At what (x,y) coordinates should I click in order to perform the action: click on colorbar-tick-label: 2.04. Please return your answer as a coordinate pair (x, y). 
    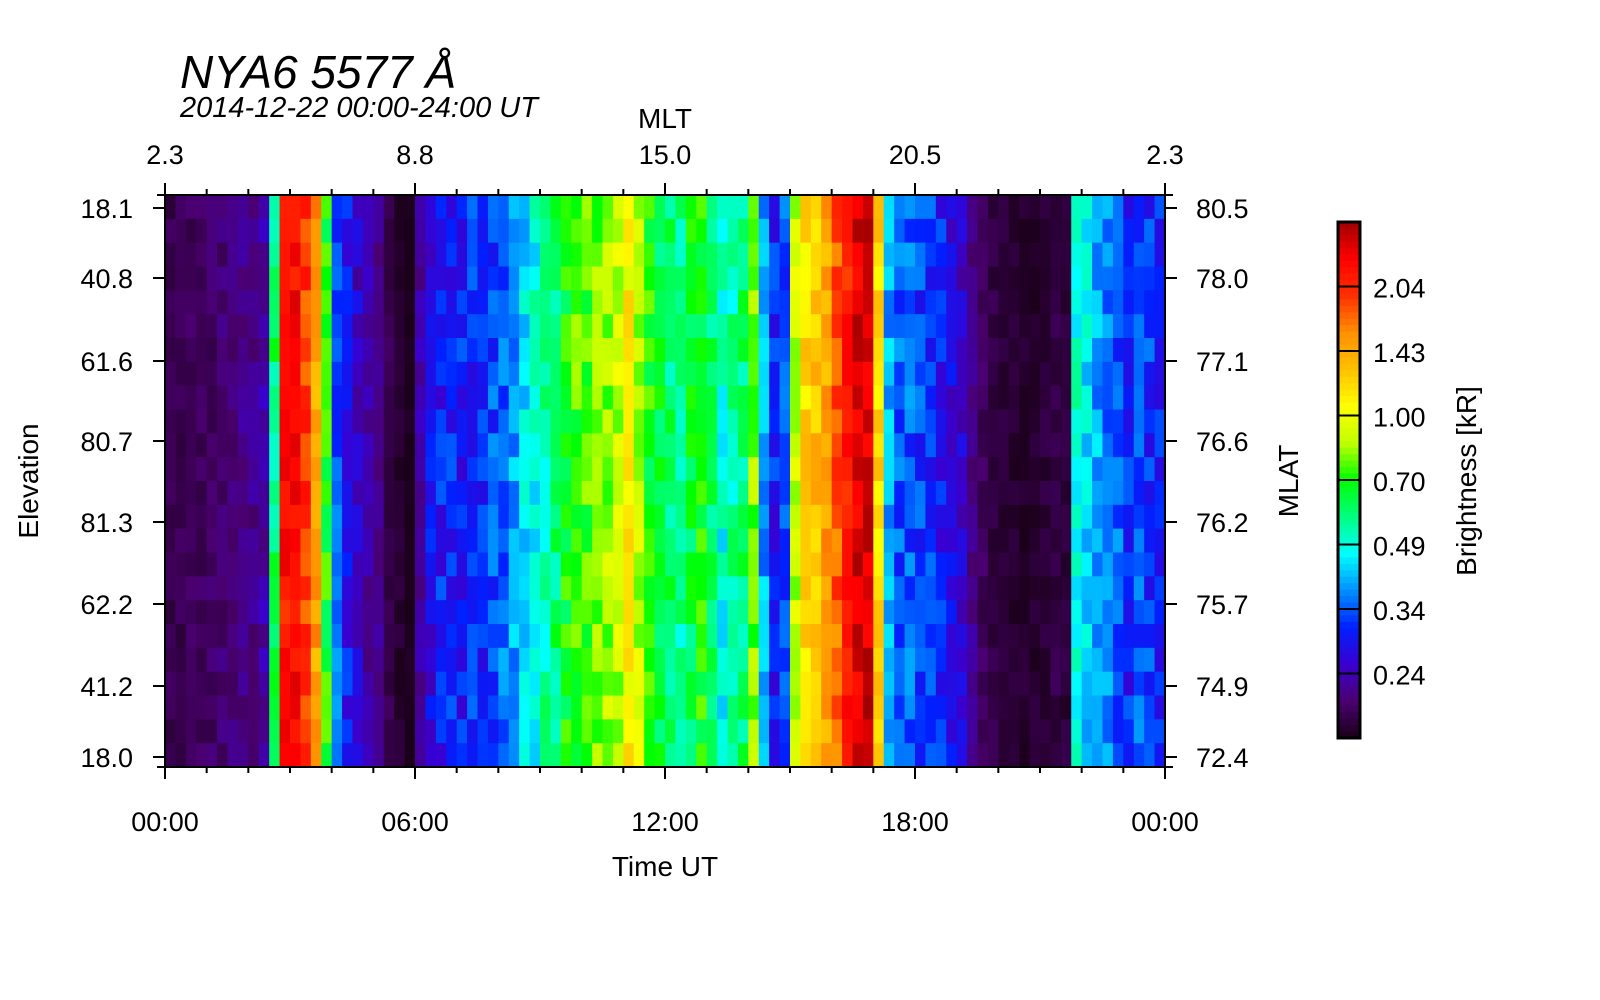
    Looking at the image, I should click on (1399, 289).